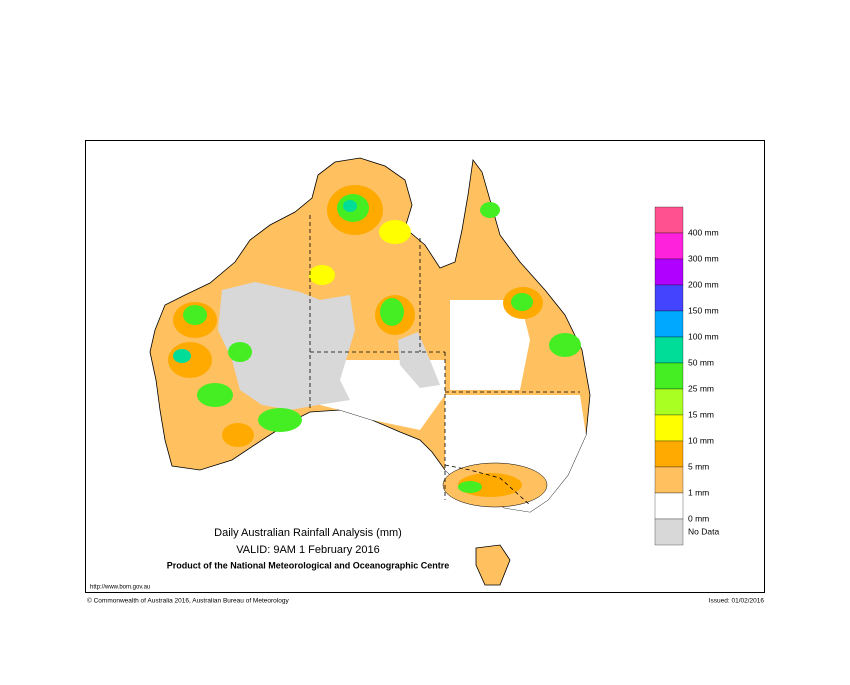  What do you see at coordinates (470, 487) in the screenshot?
I see `victoria-rain-peak` at bounding box center [470, 487].